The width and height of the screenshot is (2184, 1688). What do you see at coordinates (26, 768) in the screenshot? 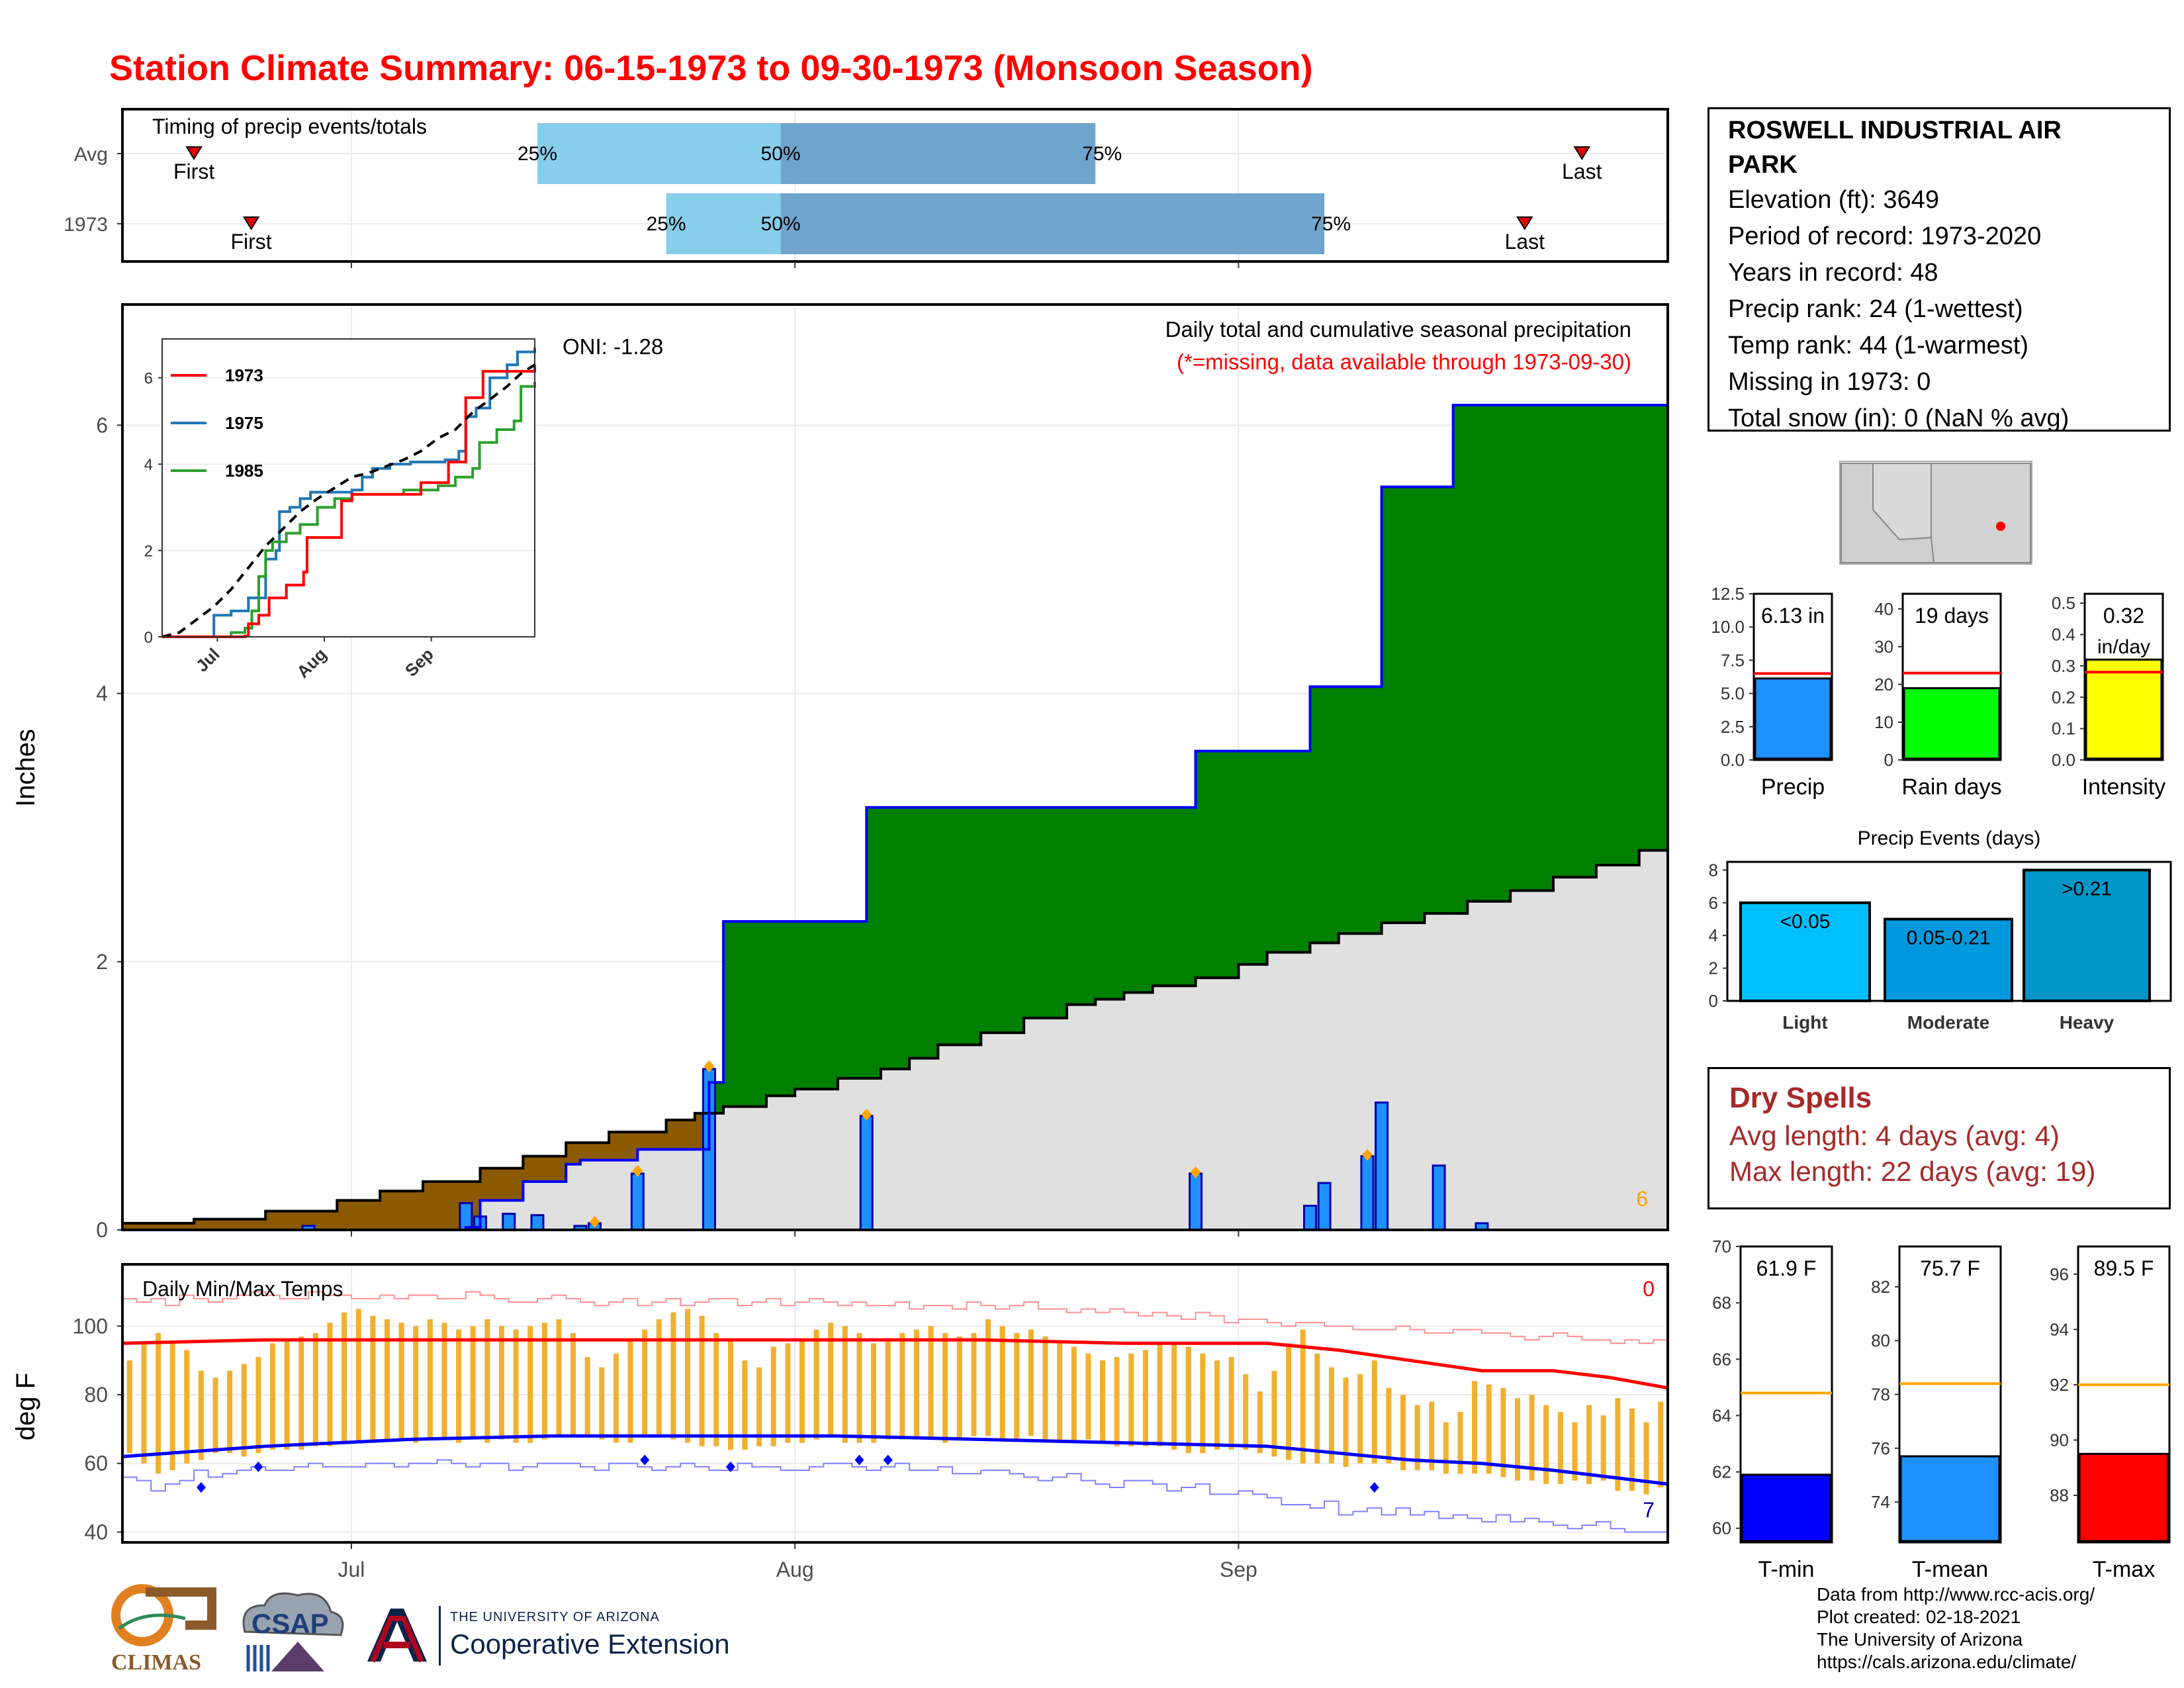
I see `precip-ylabel: Inches` at bounding box center [26, 768].